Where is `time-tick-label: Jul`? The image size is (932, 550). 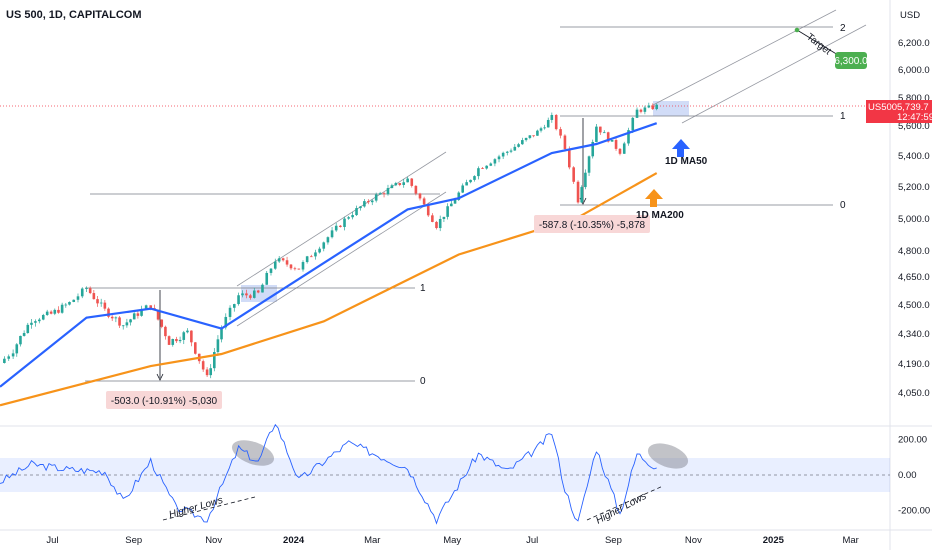 time-tick-label: Jul is located at coordinates (52, 540).